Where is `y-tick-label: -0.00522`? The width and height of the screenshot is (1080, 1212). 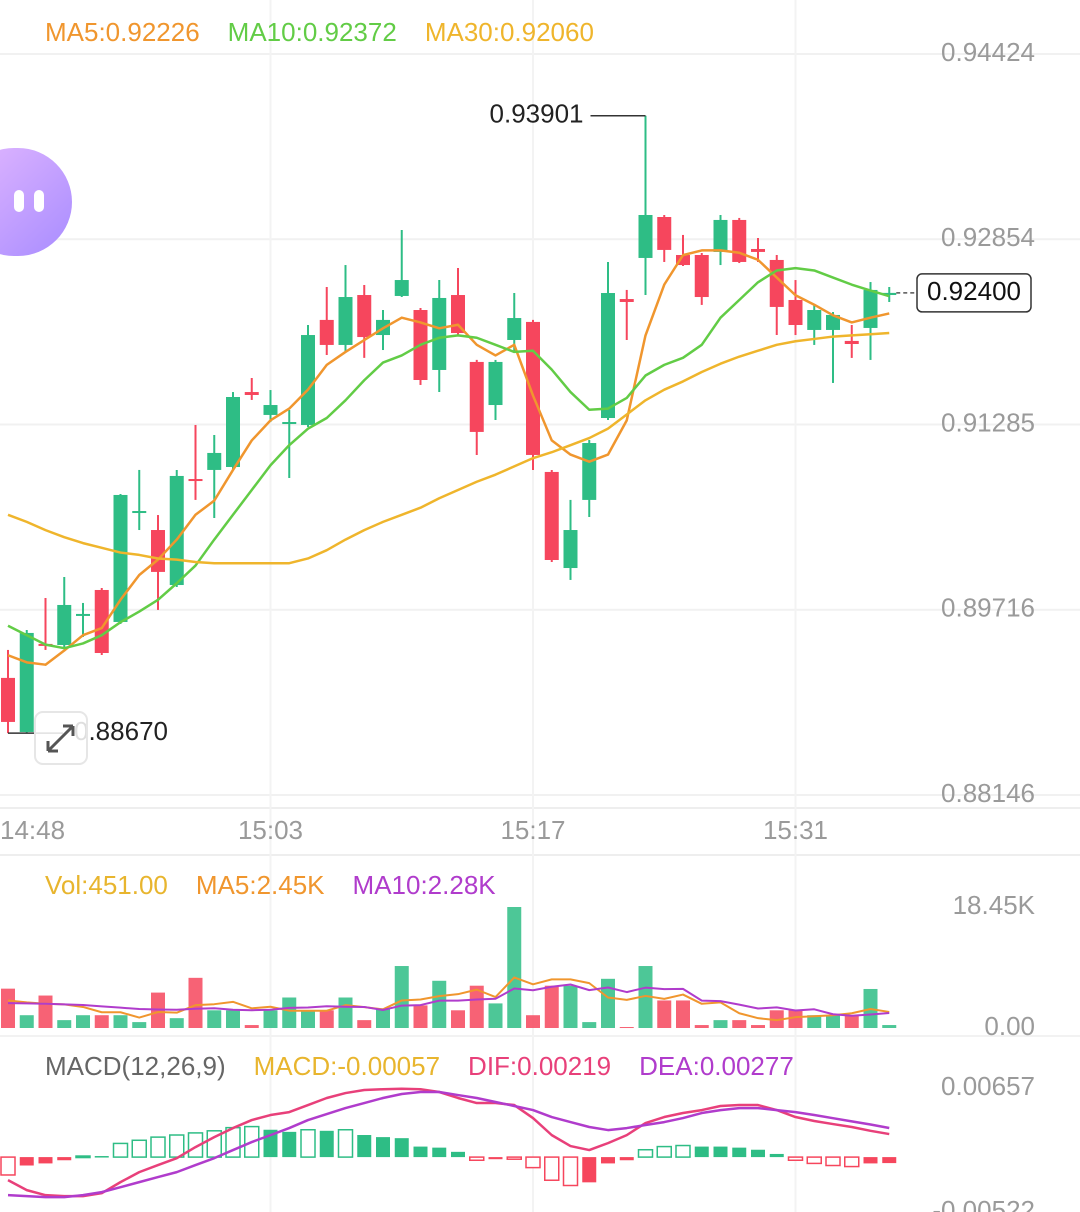
y-tick-label: -0.00522 is located at coordinates (983, 1203).